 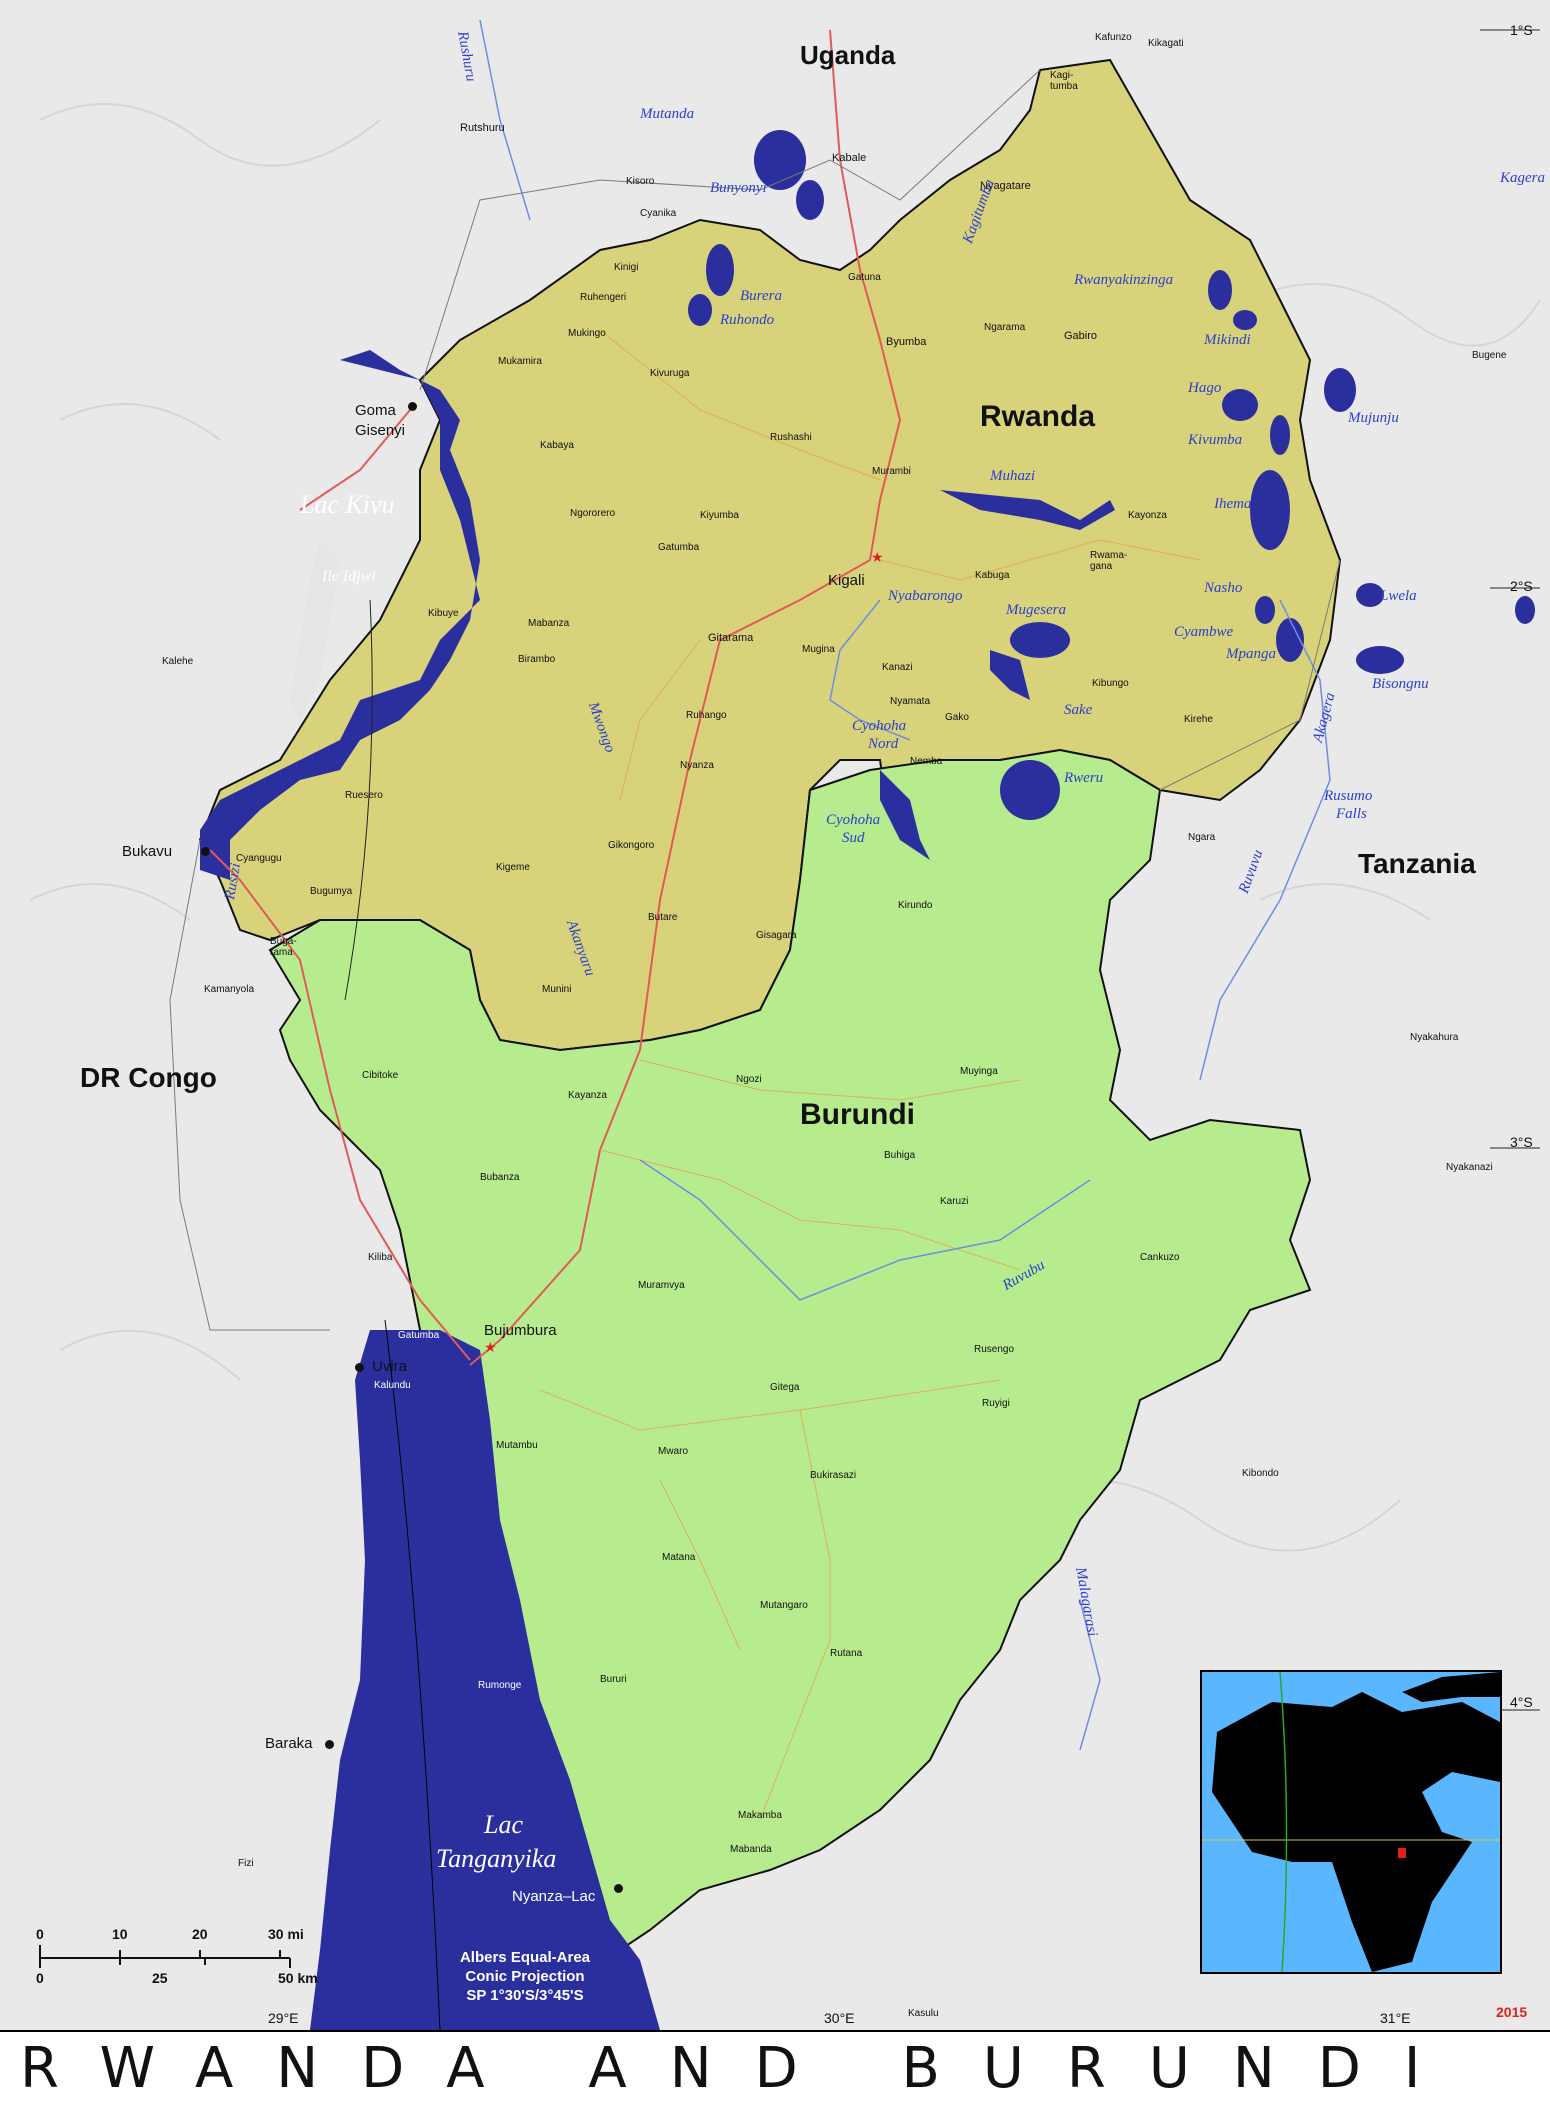 What do you see at coordinates (848, 55) in the screenshot?
I see `label-uganda: Uganda` at bounding box center [848, 55].